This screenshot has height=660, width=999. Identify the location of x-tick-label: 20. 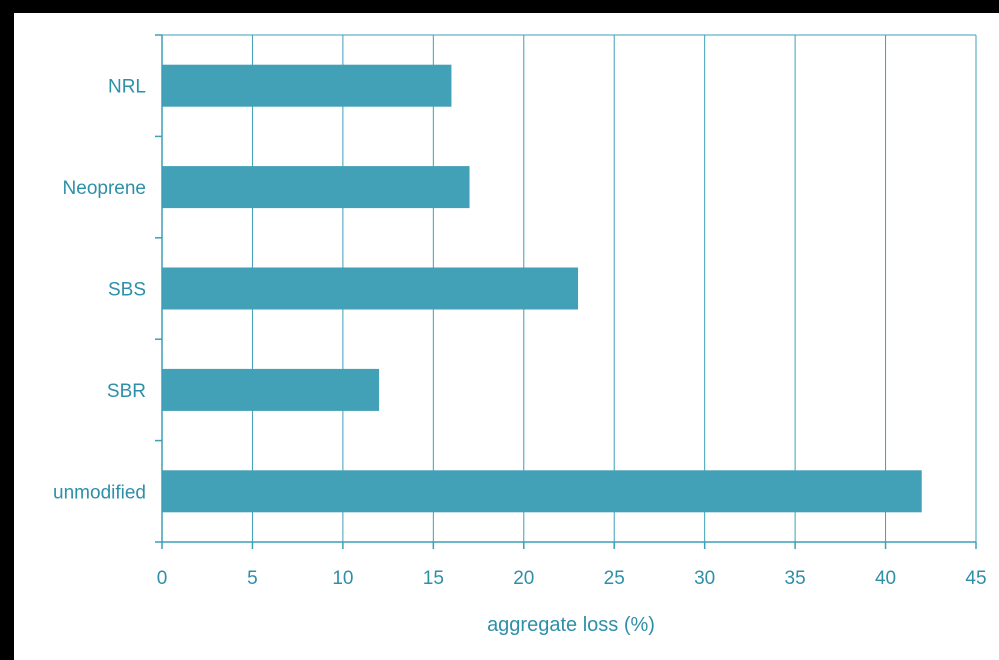
(523, 578).